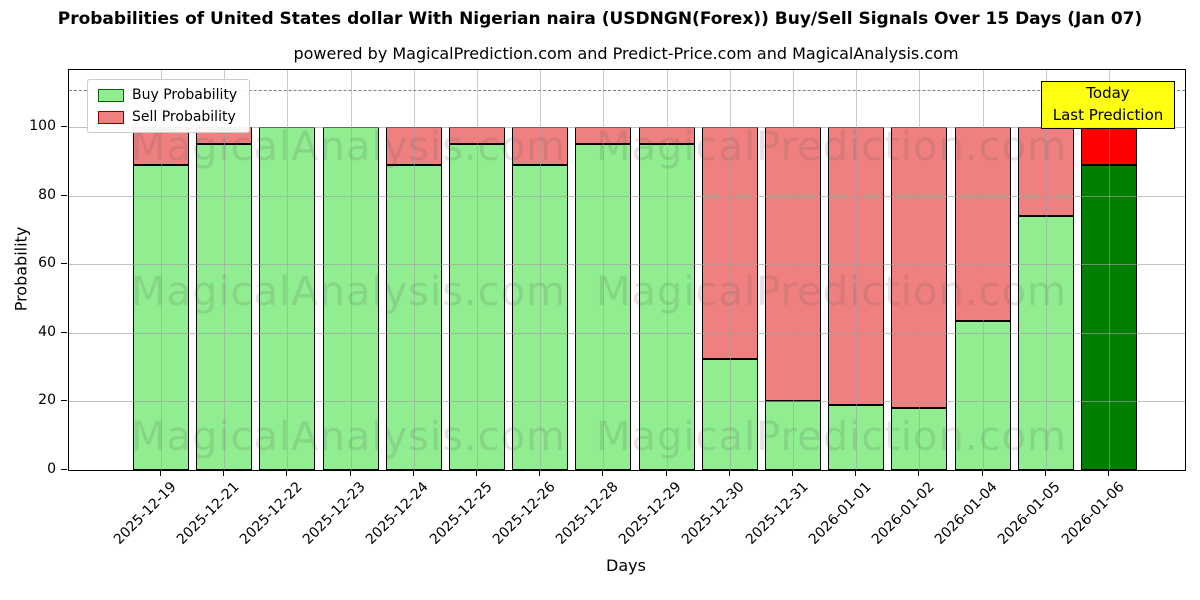 Image resolution: width=1200 pixels, height=600 pixels. Describe the element at coordinates (47, 331) in the screenshot. I see `y-tick-label: 40` at that location.